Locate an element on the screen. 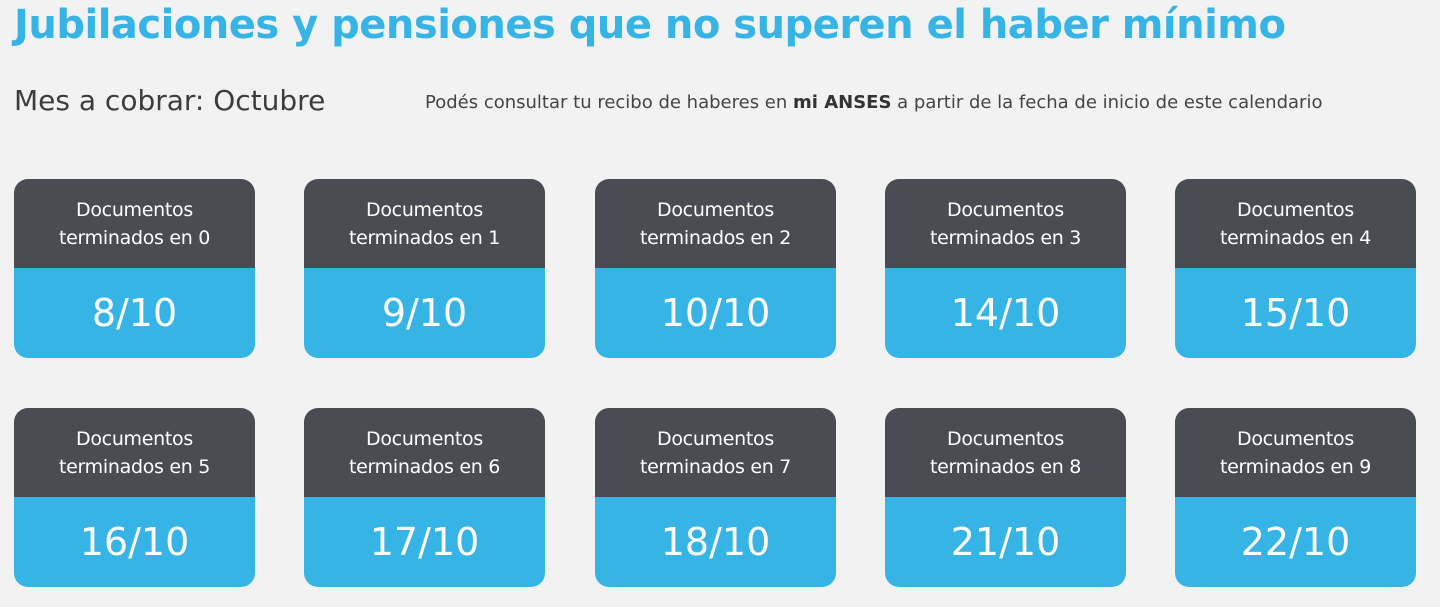 The width and height of the screenshot is (1440, 607). card-label-line2: terminados en 2 is located at coordinates (715, 237).